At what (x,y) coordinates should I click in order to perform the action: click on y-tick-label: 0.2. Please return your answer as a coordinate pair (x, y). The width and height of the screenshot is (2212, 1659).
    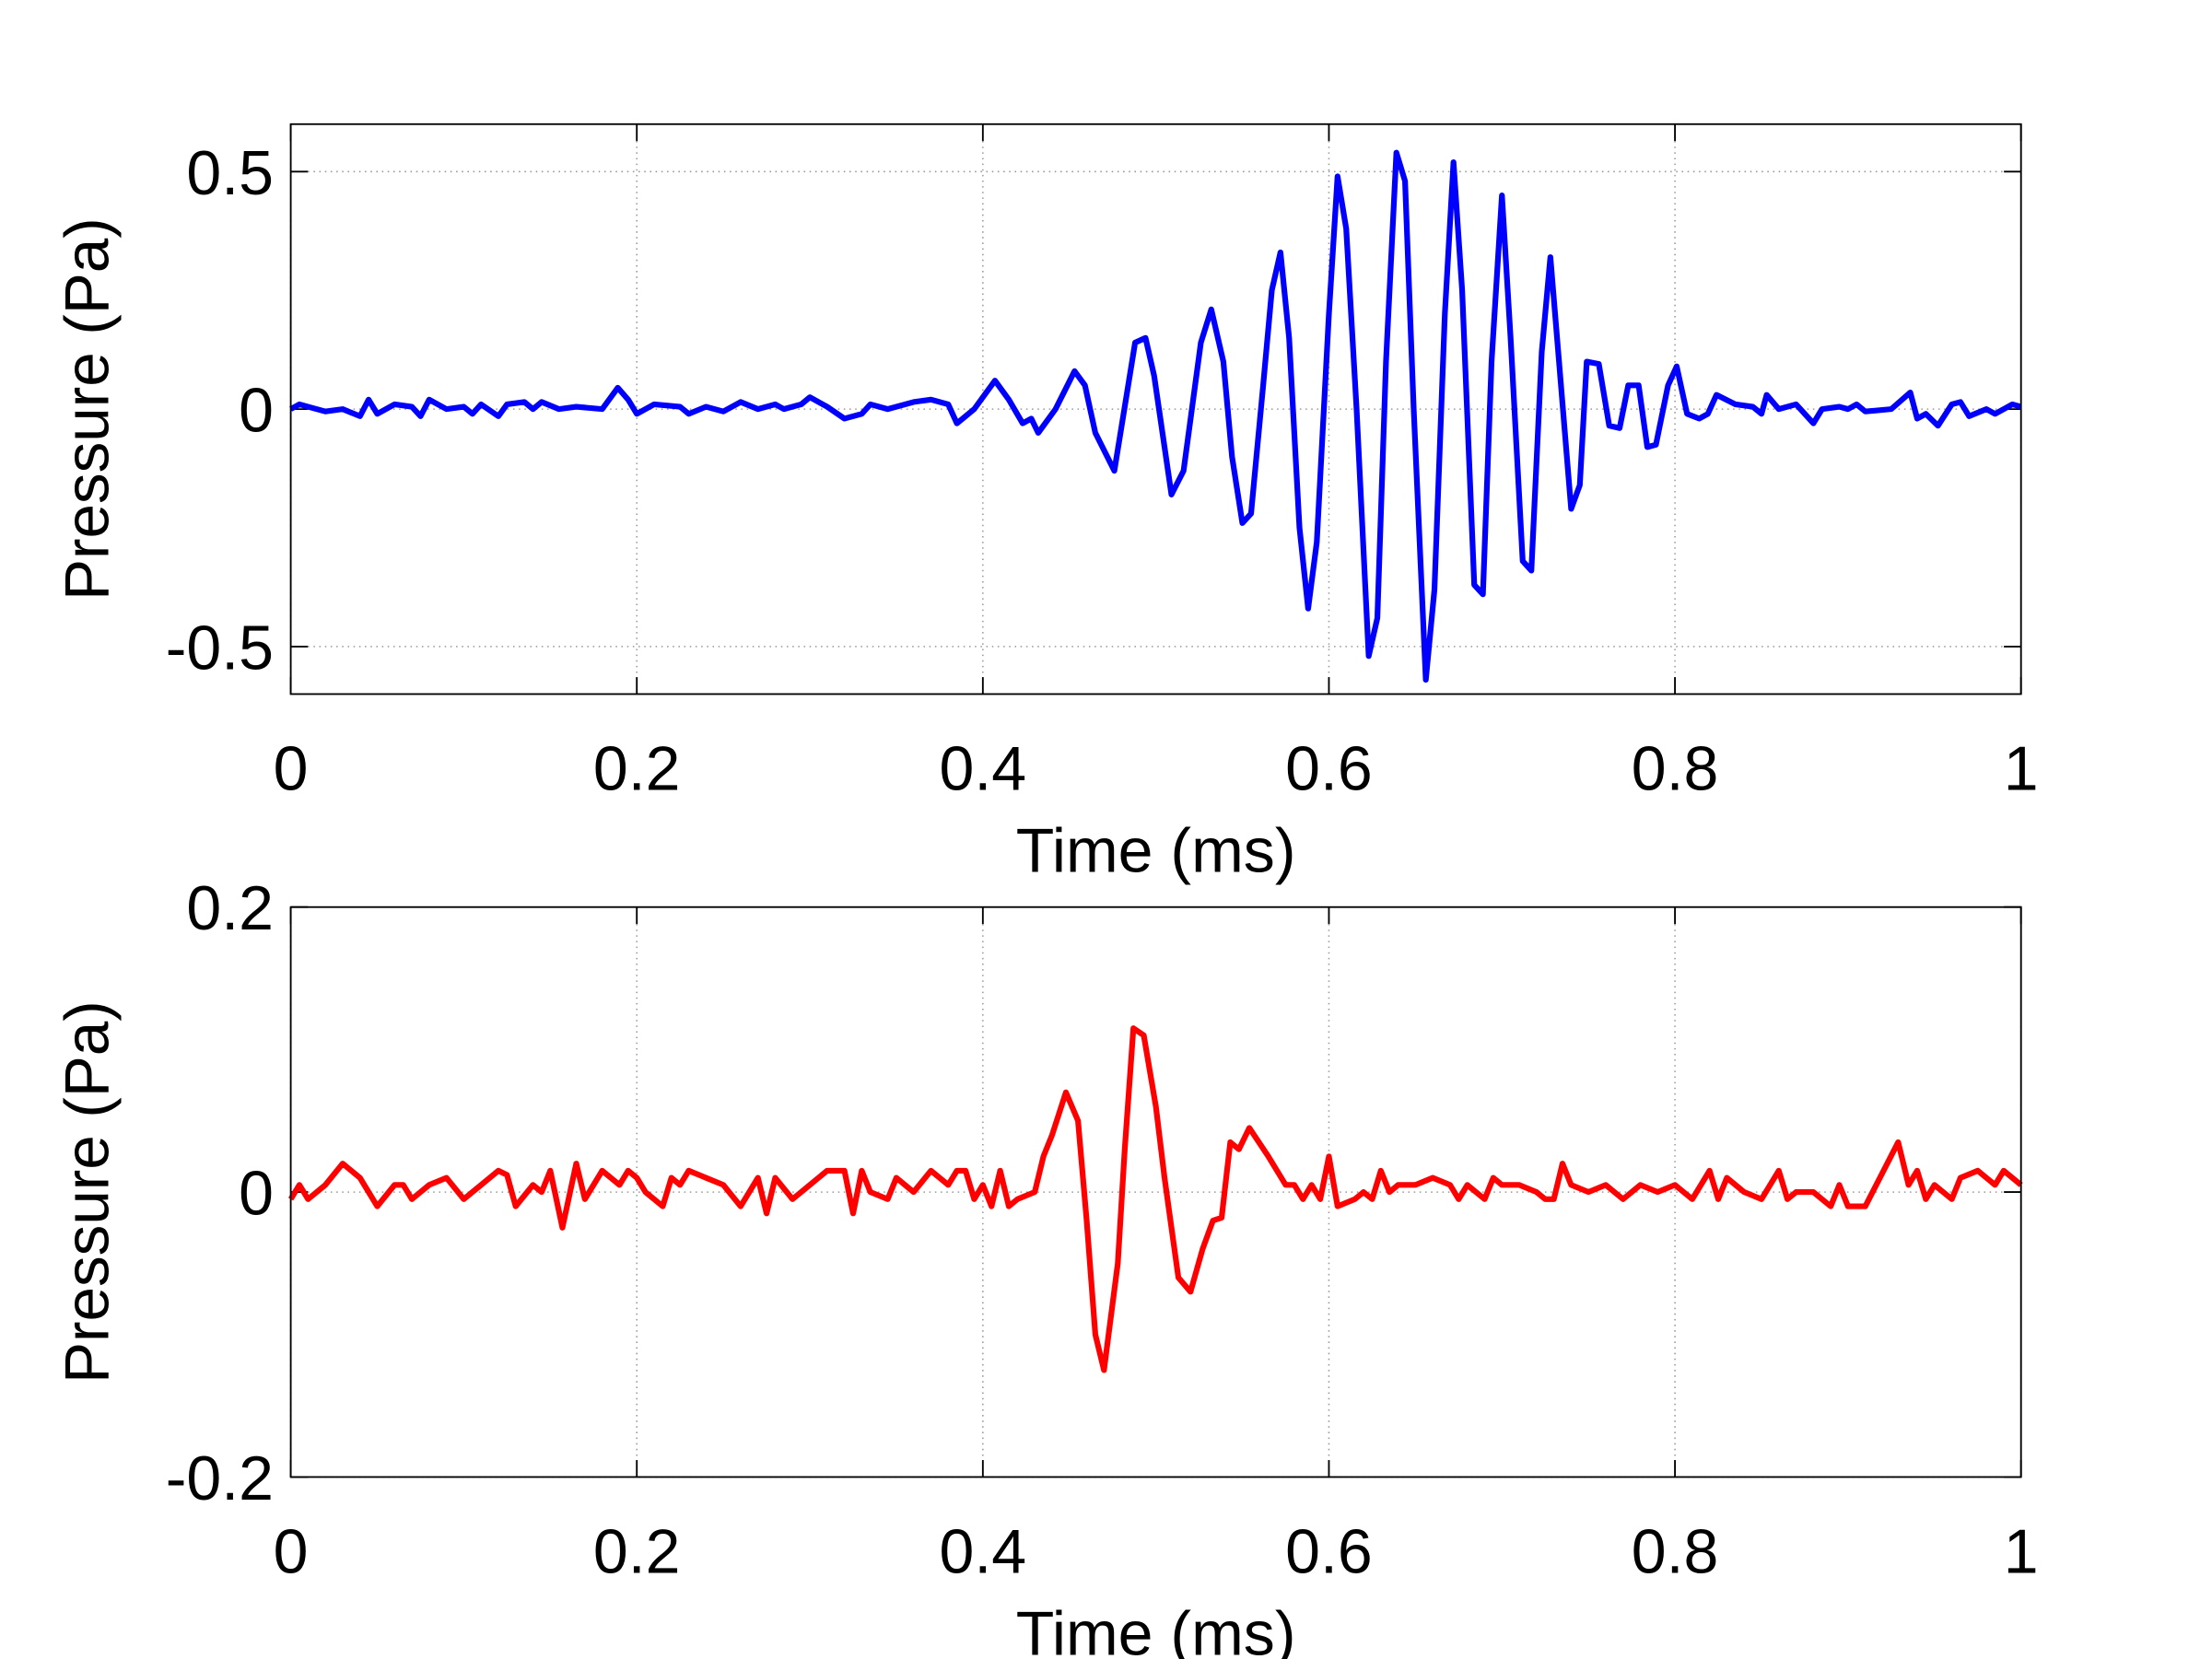
    Looking at the image, I should click on (230, 909).